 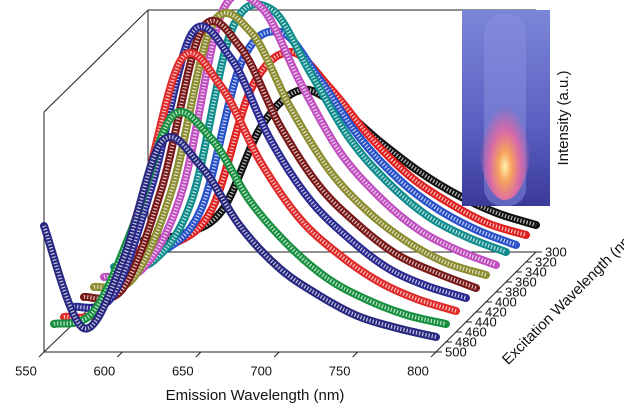 What do you see at coordinates (516, 291) in the screenshot?
I see `z-tick-label: 380` at bounding box center [516, 291].